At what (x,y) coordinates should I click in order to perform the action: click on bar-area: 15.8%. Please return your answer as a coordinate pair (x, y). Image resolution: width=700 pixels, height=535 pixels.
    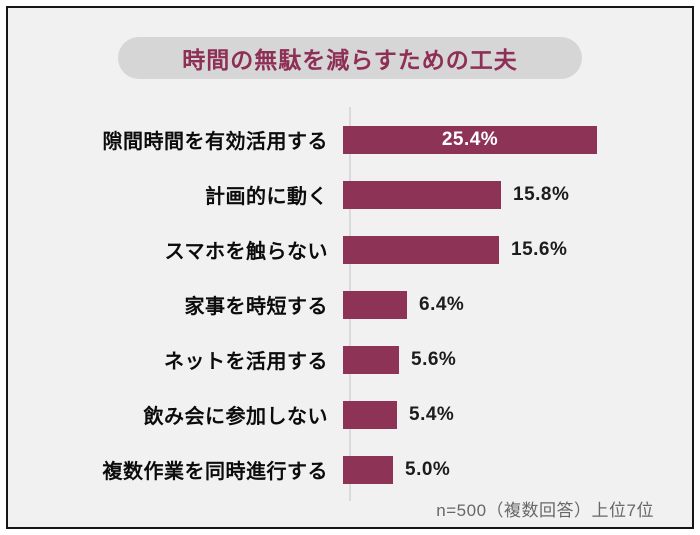
    Looking at the image, I should click on (514, 194).